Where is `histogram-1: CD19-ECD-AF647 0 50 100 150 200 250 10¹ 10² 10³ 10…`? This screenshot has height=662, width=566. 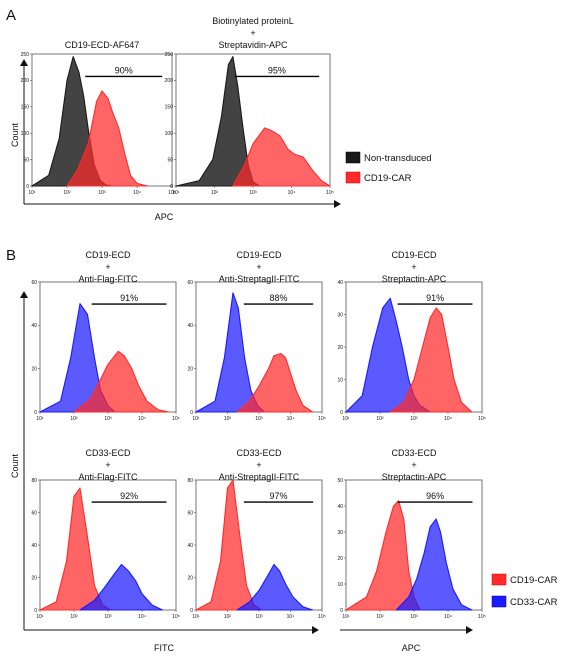
histogram-1: CD19-ECD-AF647 0 50 100 150 200 250 10¹ 10² 10³ 10… is located at coordinates (98, 118).